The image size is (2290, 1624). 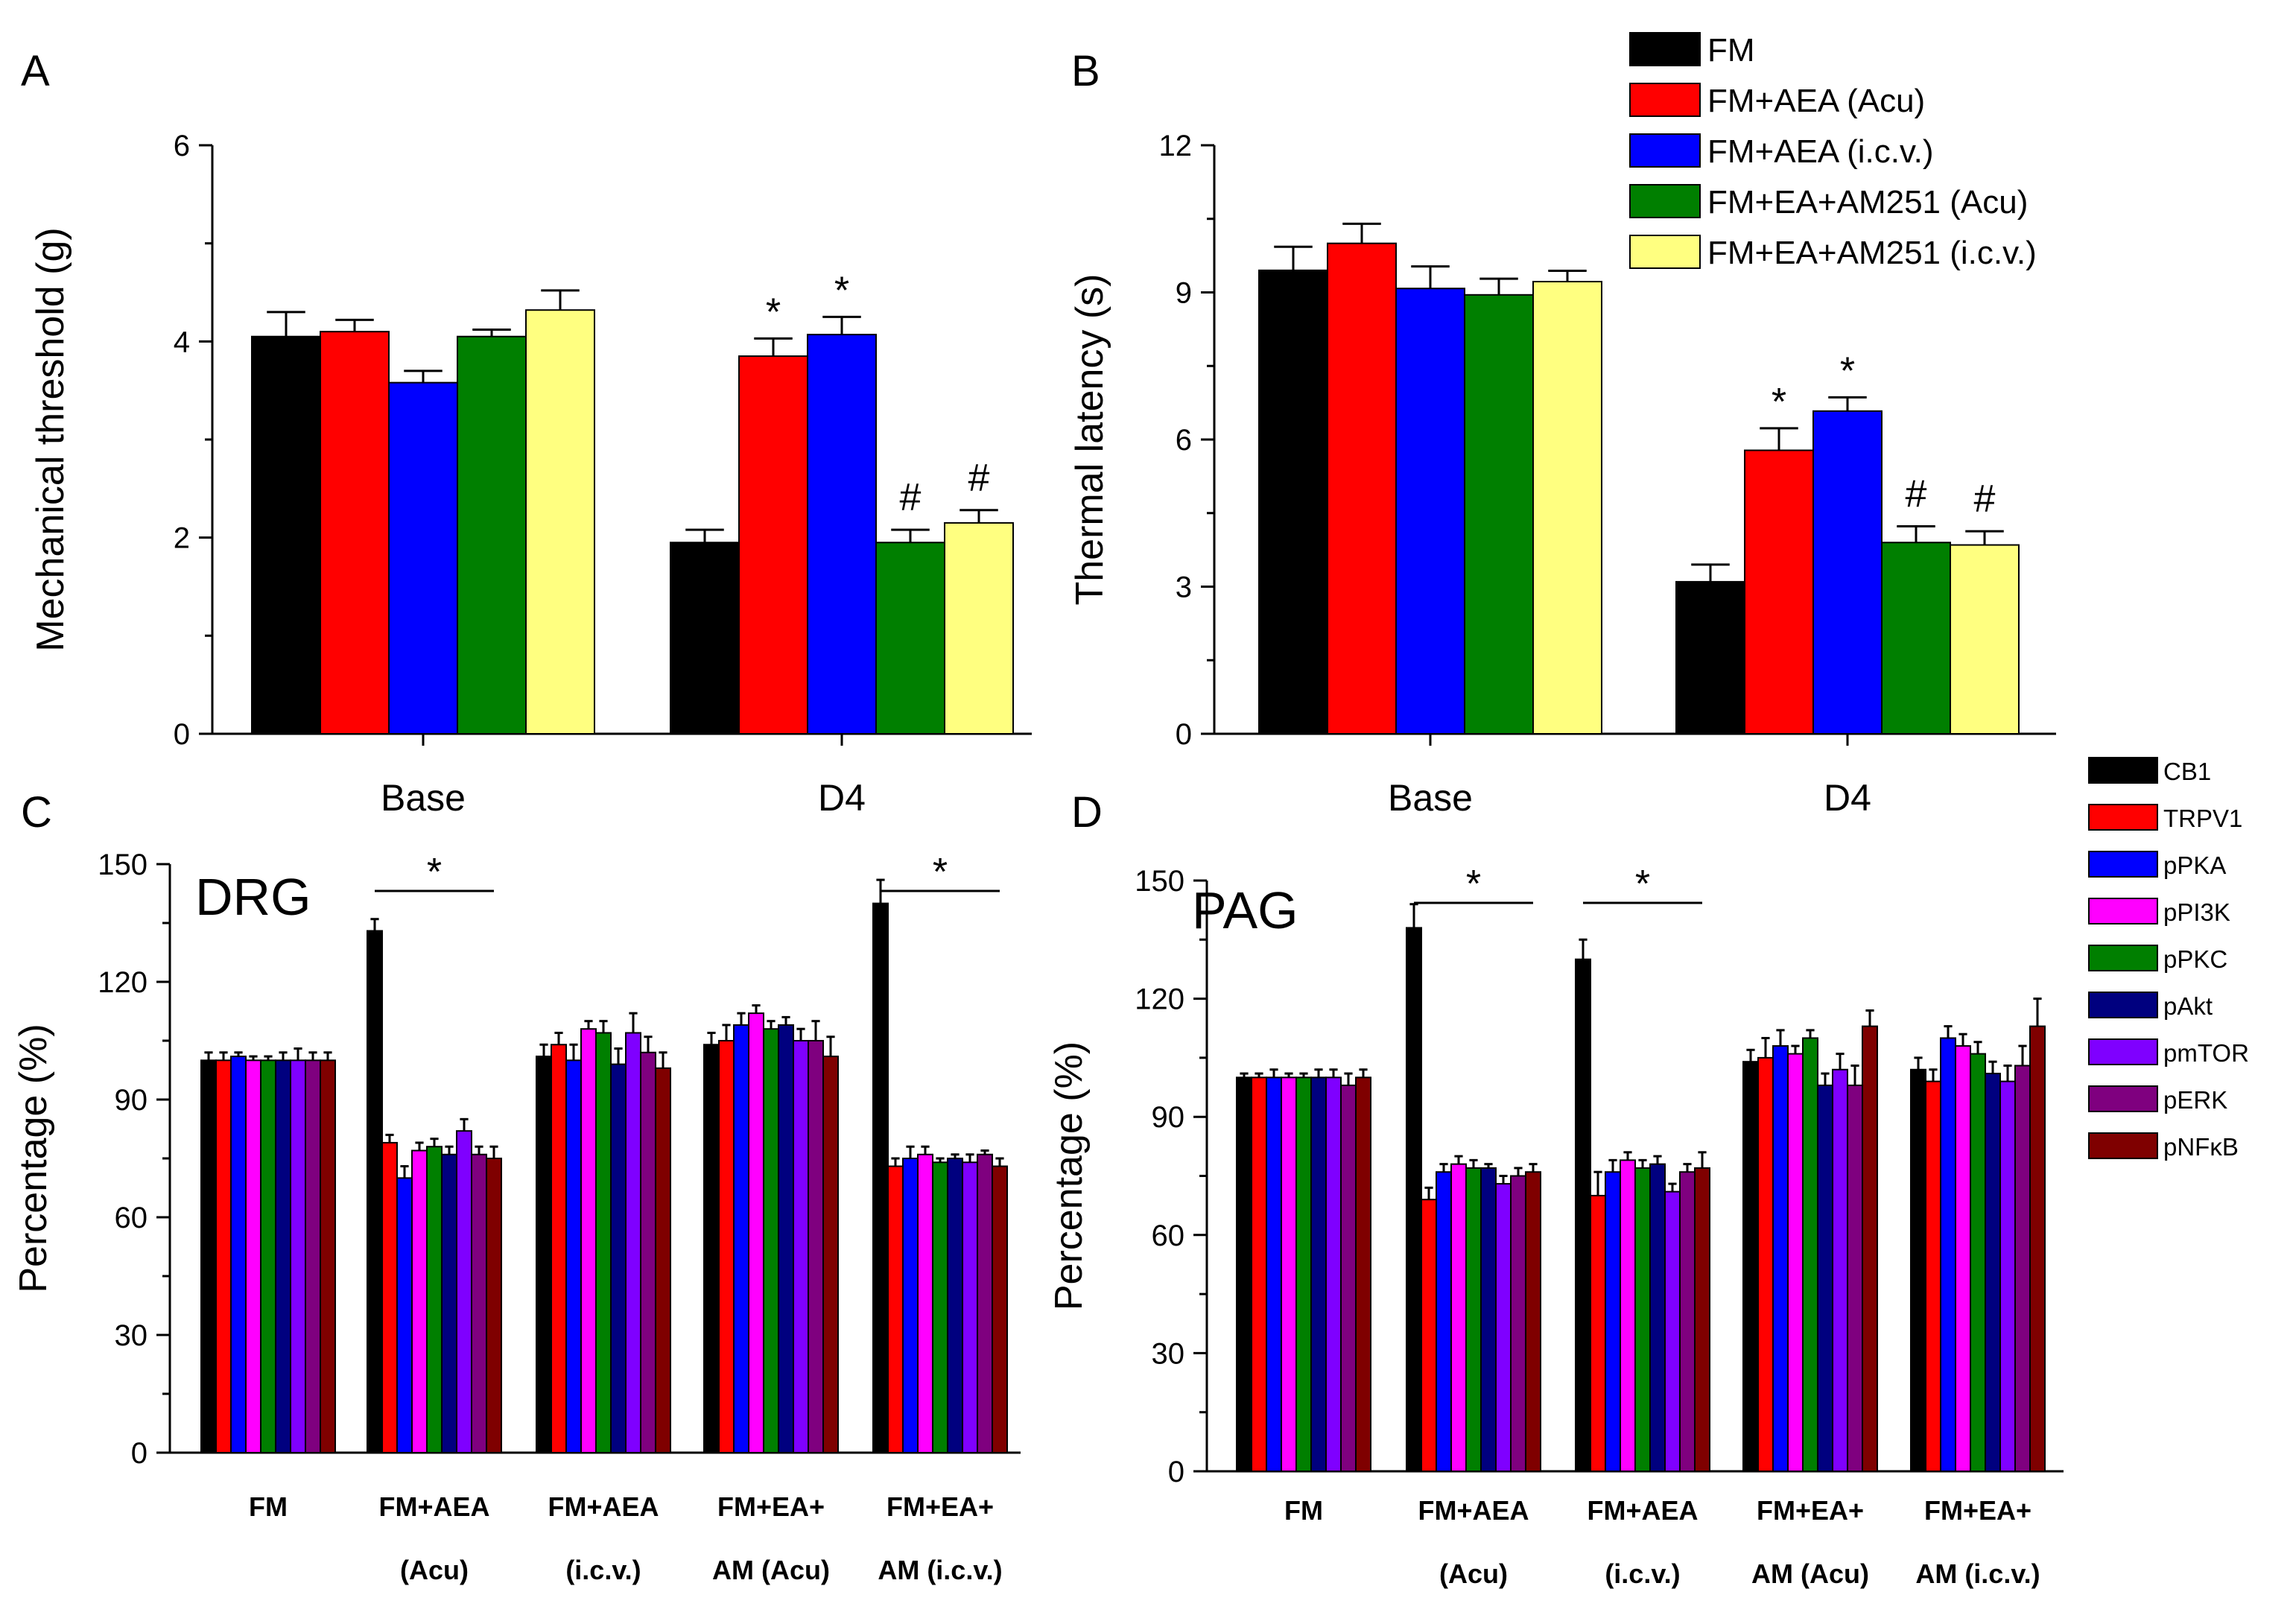 I want to click on bar-group3-TRPV1, so click(x=1765, y=1264).